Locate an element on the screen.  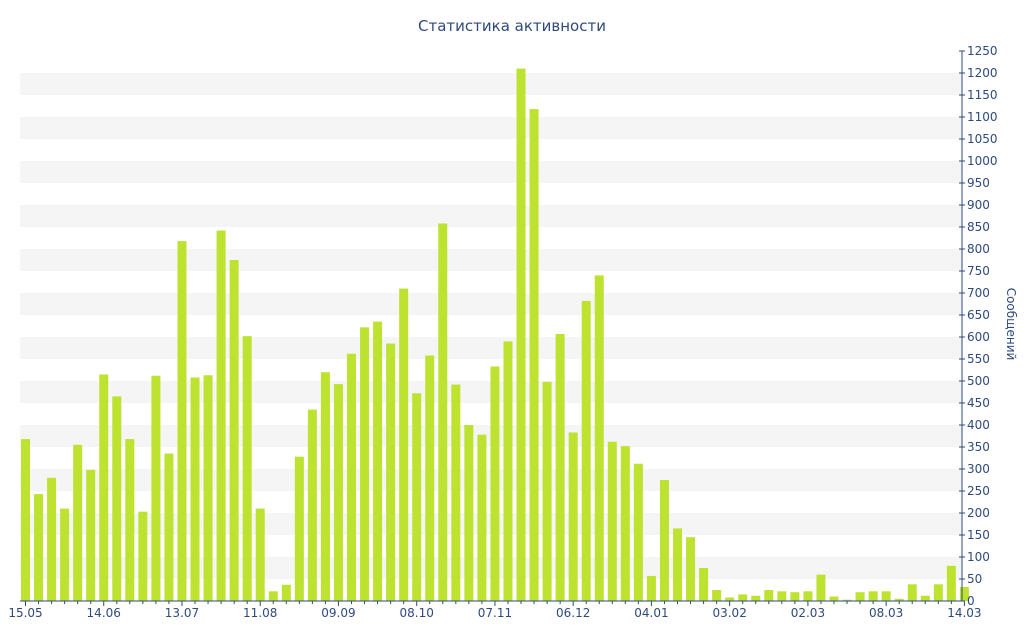
y-tick-label: 150 is located at coordinates (978, 535).